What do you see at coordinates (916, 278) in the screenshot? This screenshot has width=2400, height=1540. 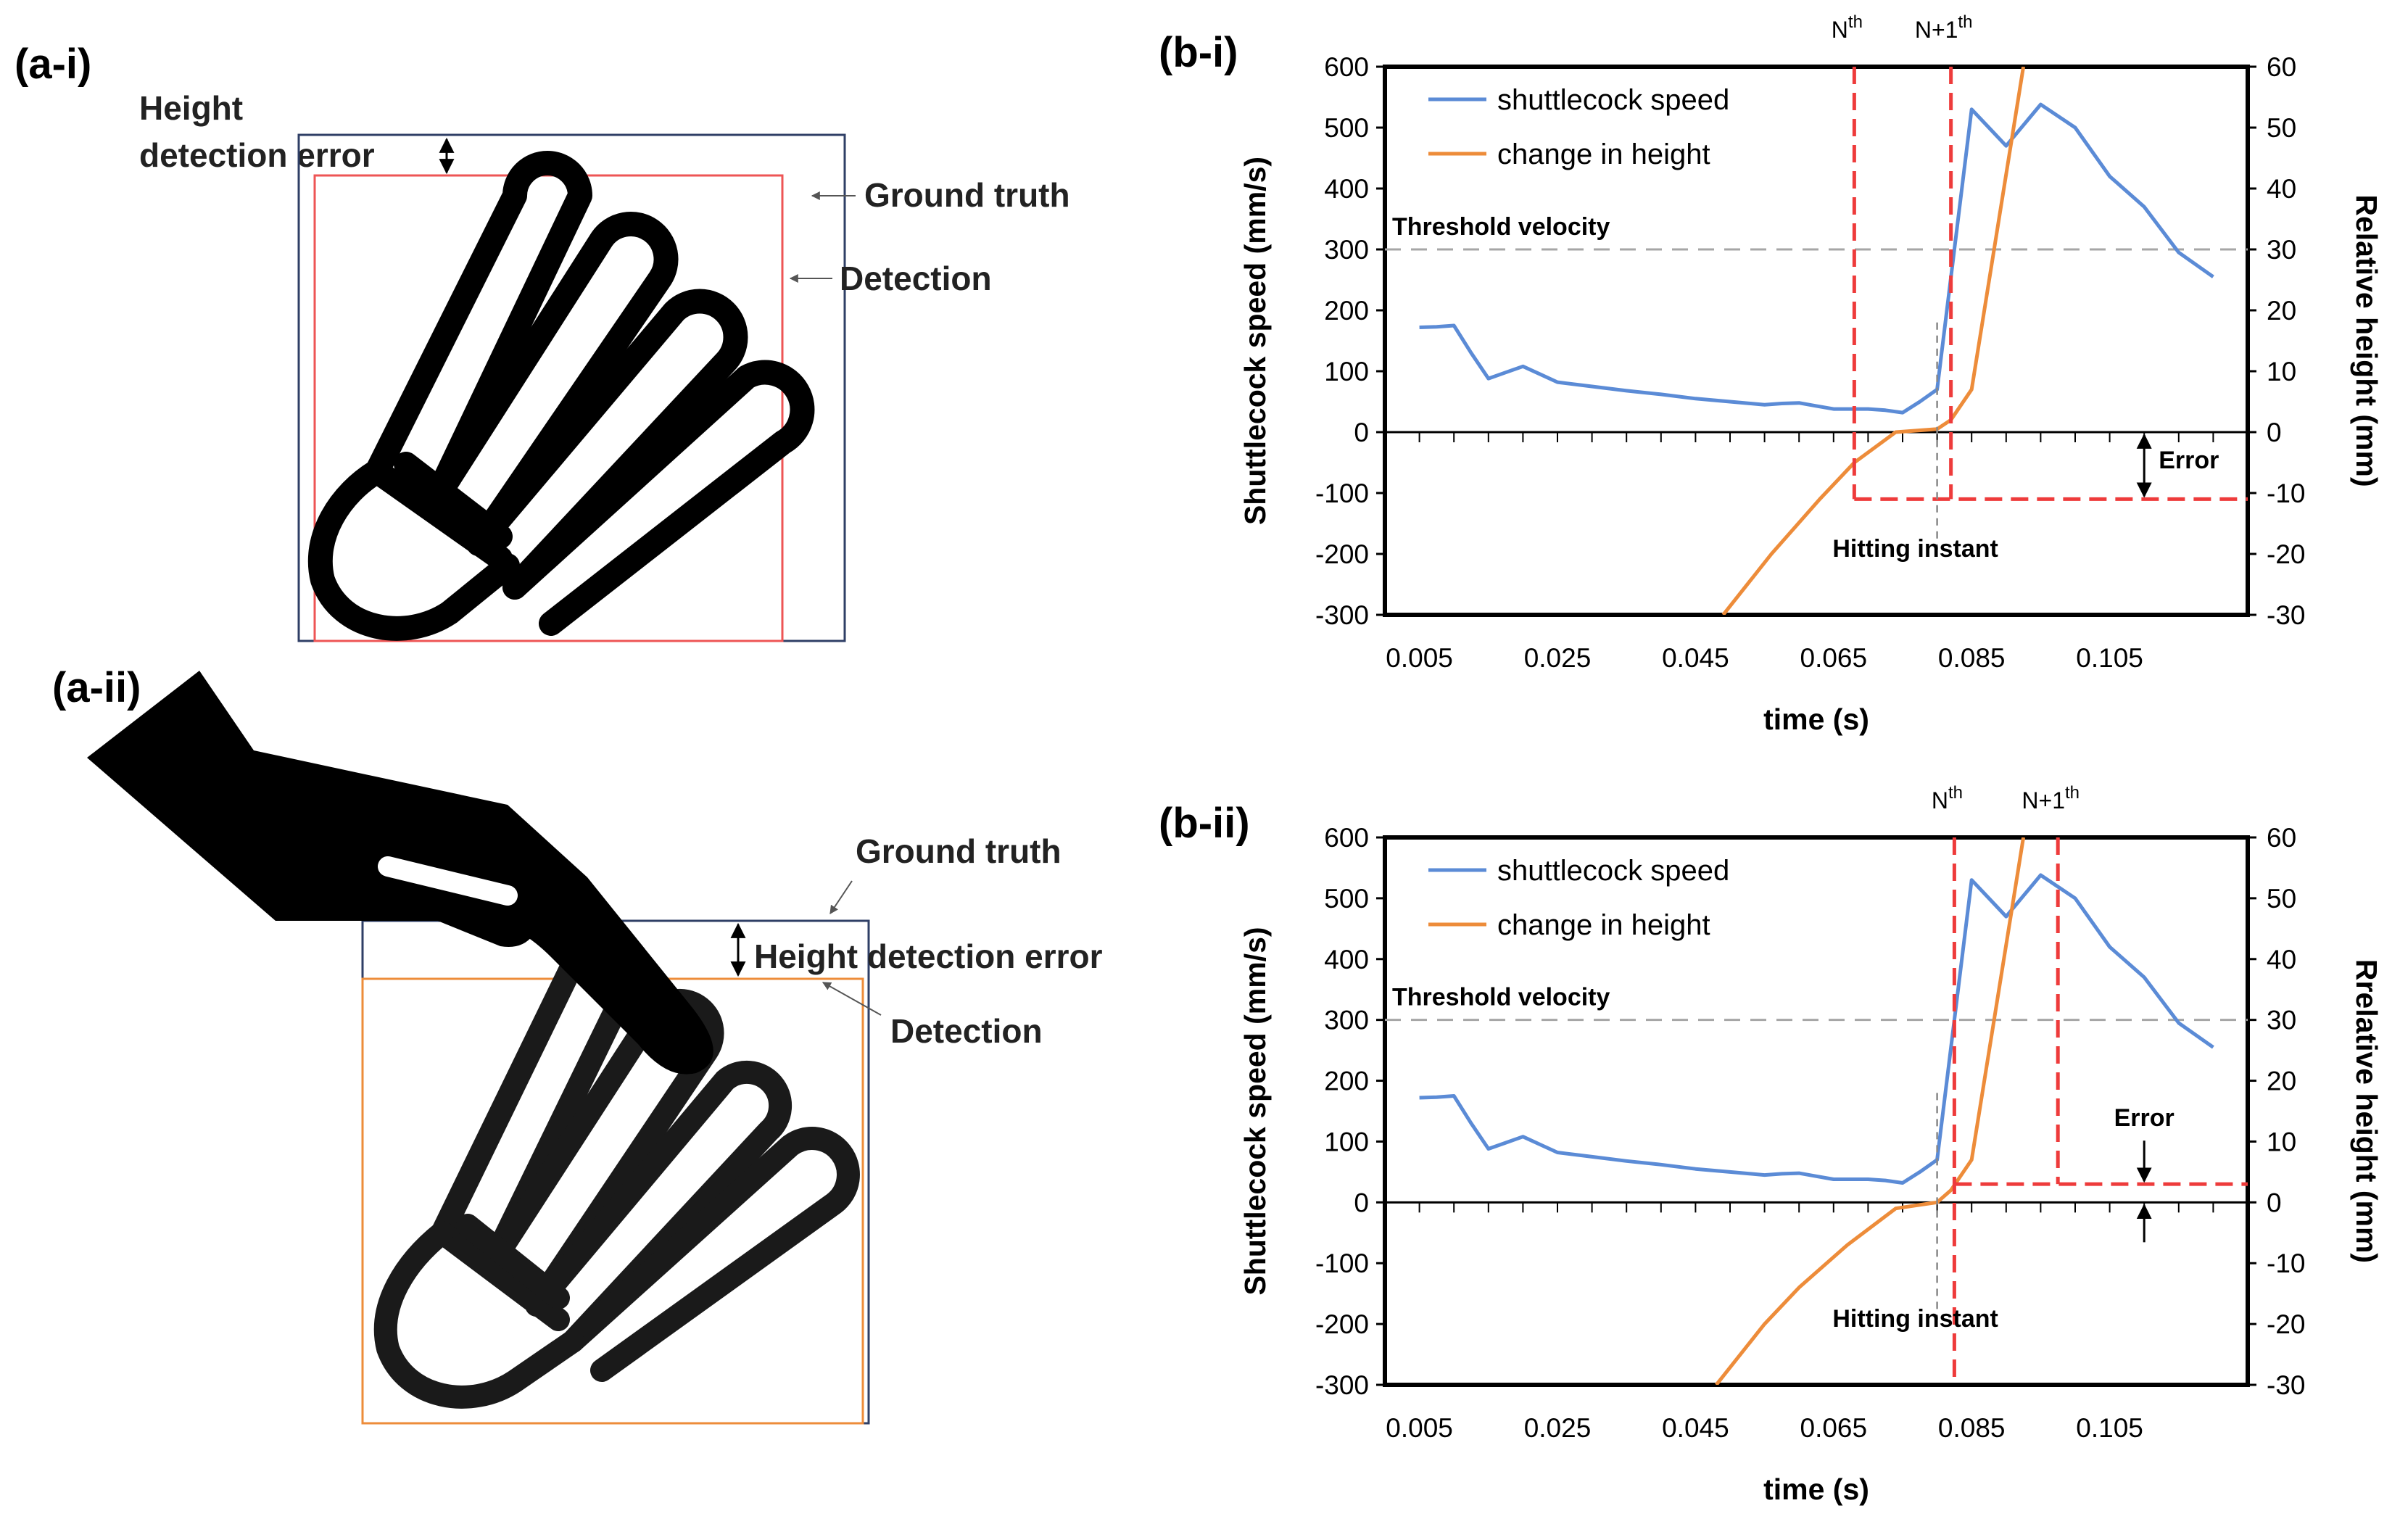 I see `detection-label: Detection` at bounding box center [916, 278].